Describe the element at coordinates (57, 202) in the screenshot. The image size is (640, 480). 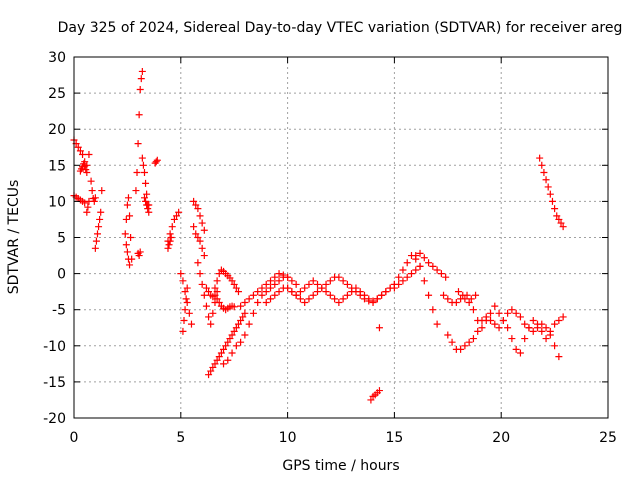
I see `y-tick-label: 10` at that location.